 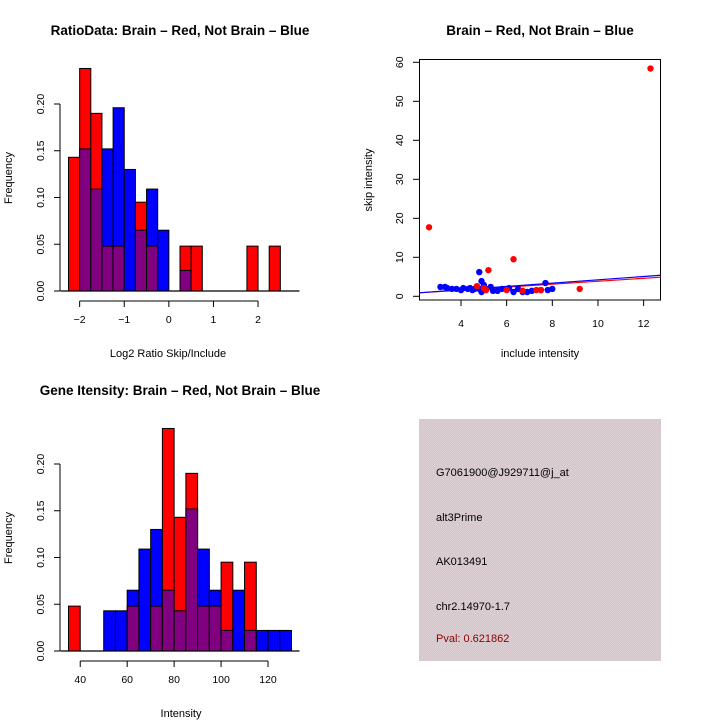 What do you see at coordinates (221, 680) in the screenshot?
I see `gene-hist-xtick-label: 100` at bounding box center [221, 680].